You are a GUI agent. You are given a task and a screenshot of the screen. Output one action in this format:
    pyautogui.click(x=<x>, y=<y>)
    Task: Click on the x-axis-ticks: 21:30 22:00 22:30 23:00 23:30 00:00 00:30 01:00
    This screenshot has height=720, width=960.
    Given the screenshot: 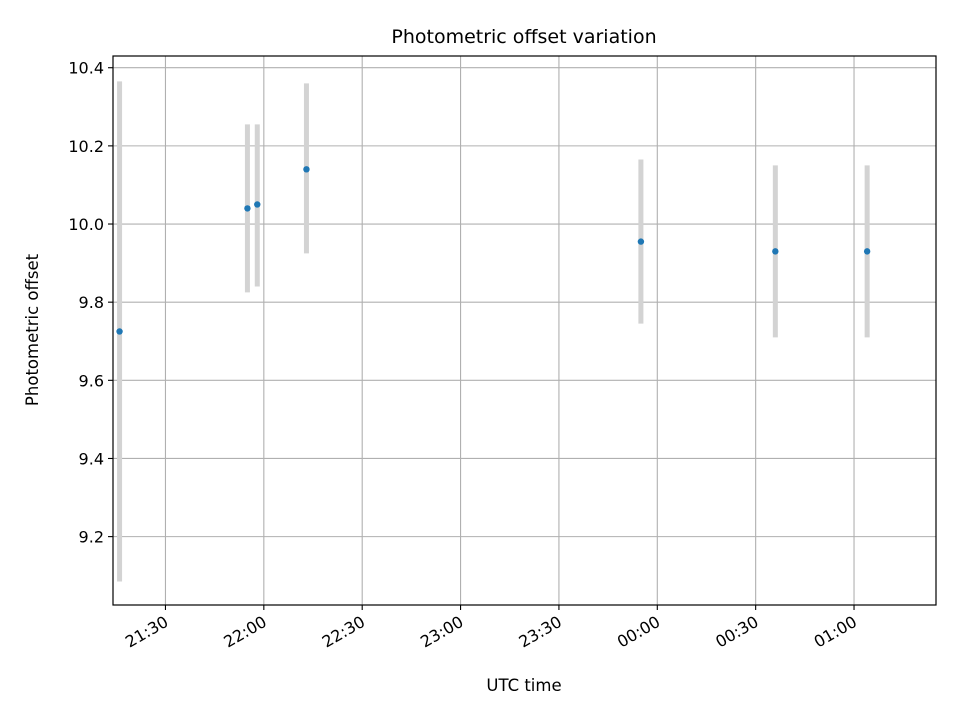 What is the action you would take?
    pyautogui.click(x=491, y=628)
    